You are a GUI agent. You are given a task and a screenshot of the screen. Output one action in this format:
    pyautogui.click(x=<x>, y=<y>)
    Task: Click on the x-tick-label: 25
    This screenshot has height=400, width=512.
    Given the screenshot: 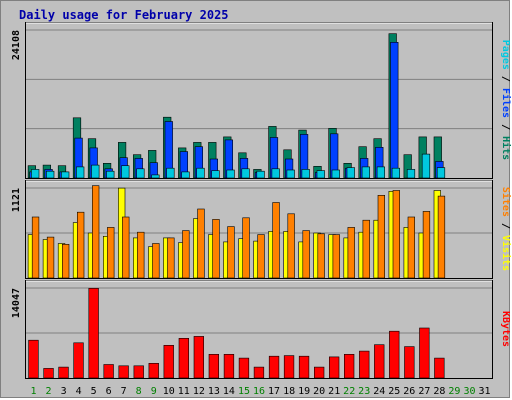 What is the action you would take?
    pyautogui.click(x=394, y=391)
    